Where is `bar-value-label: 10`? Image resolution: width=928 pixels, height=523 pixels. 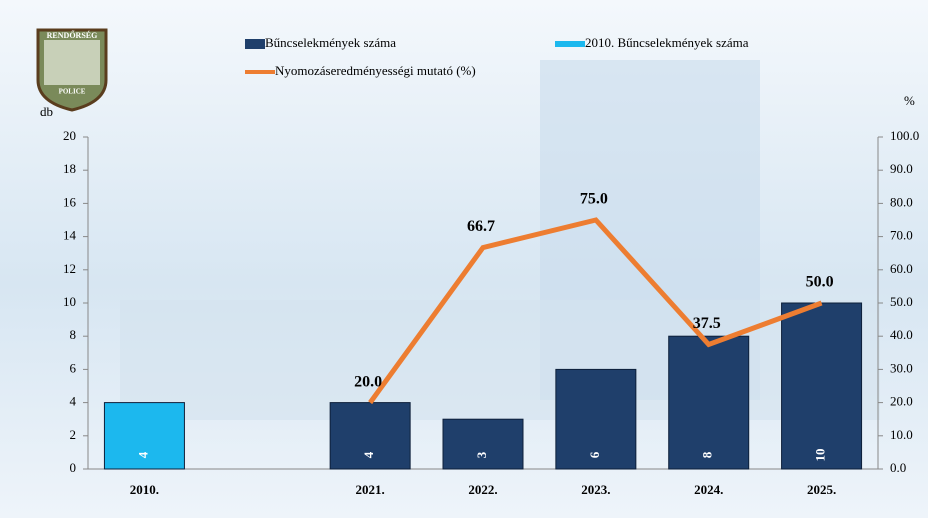
bar-value-label: 10 is located at coordinates (820, 455).